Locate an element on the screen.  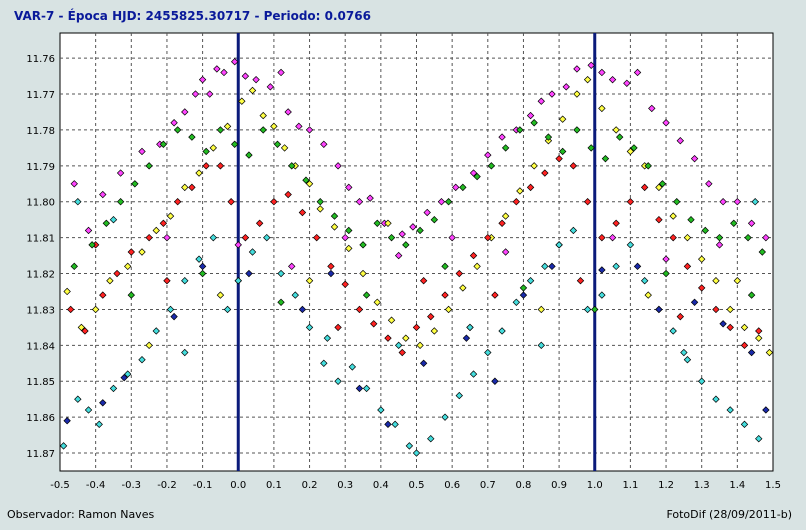
x-tick-label: 1.5 is located at coordinates (773, 485).